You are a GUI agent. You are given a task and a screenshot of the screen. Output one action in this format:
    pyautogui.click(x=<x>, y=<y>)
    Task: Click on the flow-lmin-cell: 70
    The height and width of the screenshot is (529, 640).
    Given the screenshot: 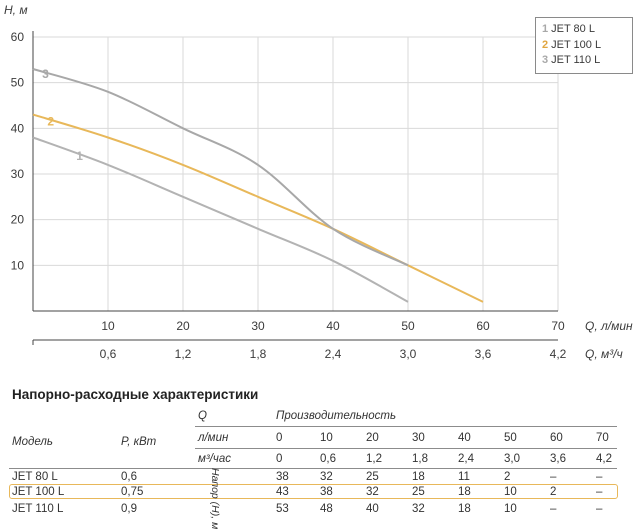 What is the action you would take?
    pyautogui.click(x=602, y=438)
    